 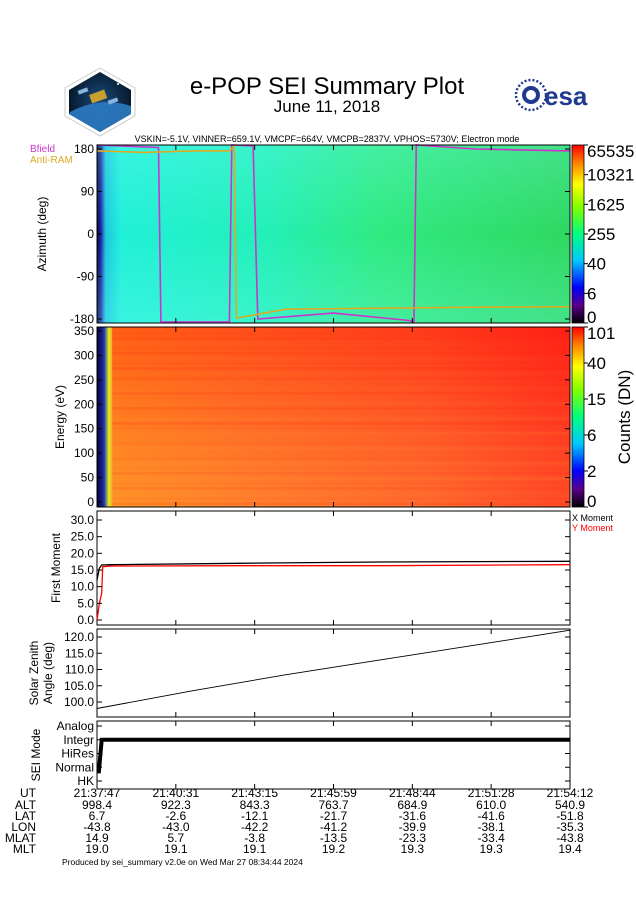 What do you see at coordinates (602, 234) in the screenshot?
I see `azimuth-colorbar: 65535 10321 1625 255 40 6 0` at bounding box center [602, 234].